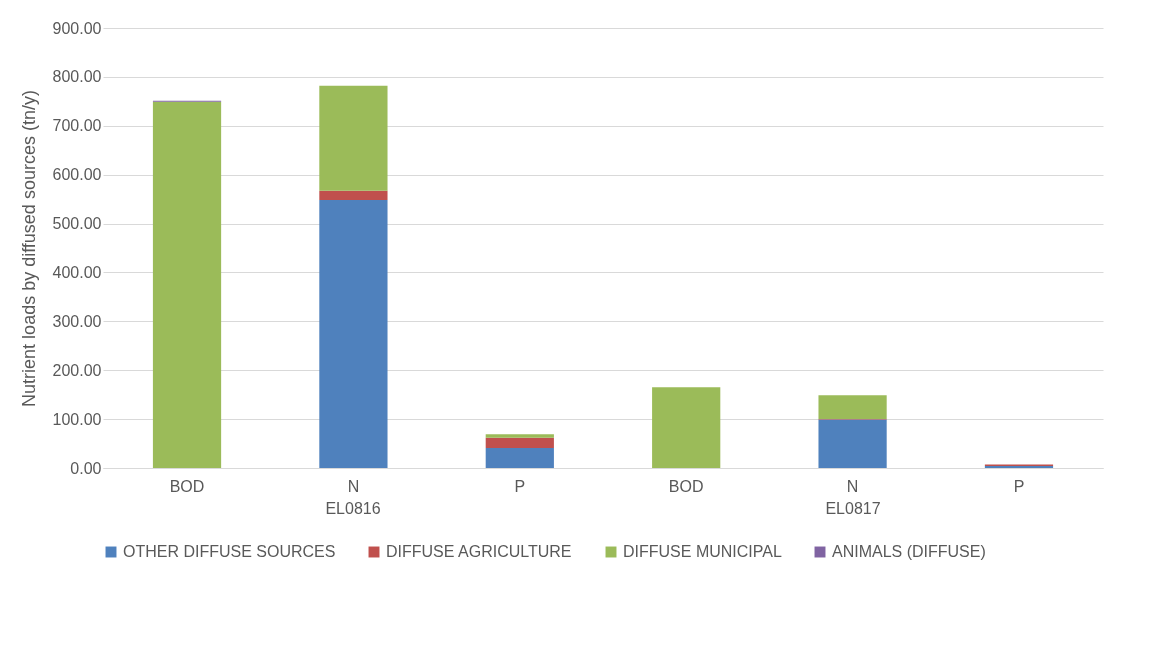 The height and width of the screenshot is (649, 1164). Describe the element at coordinates (77, 224) in the screenshot. I see `y-tick-label: 500.00` at that location.